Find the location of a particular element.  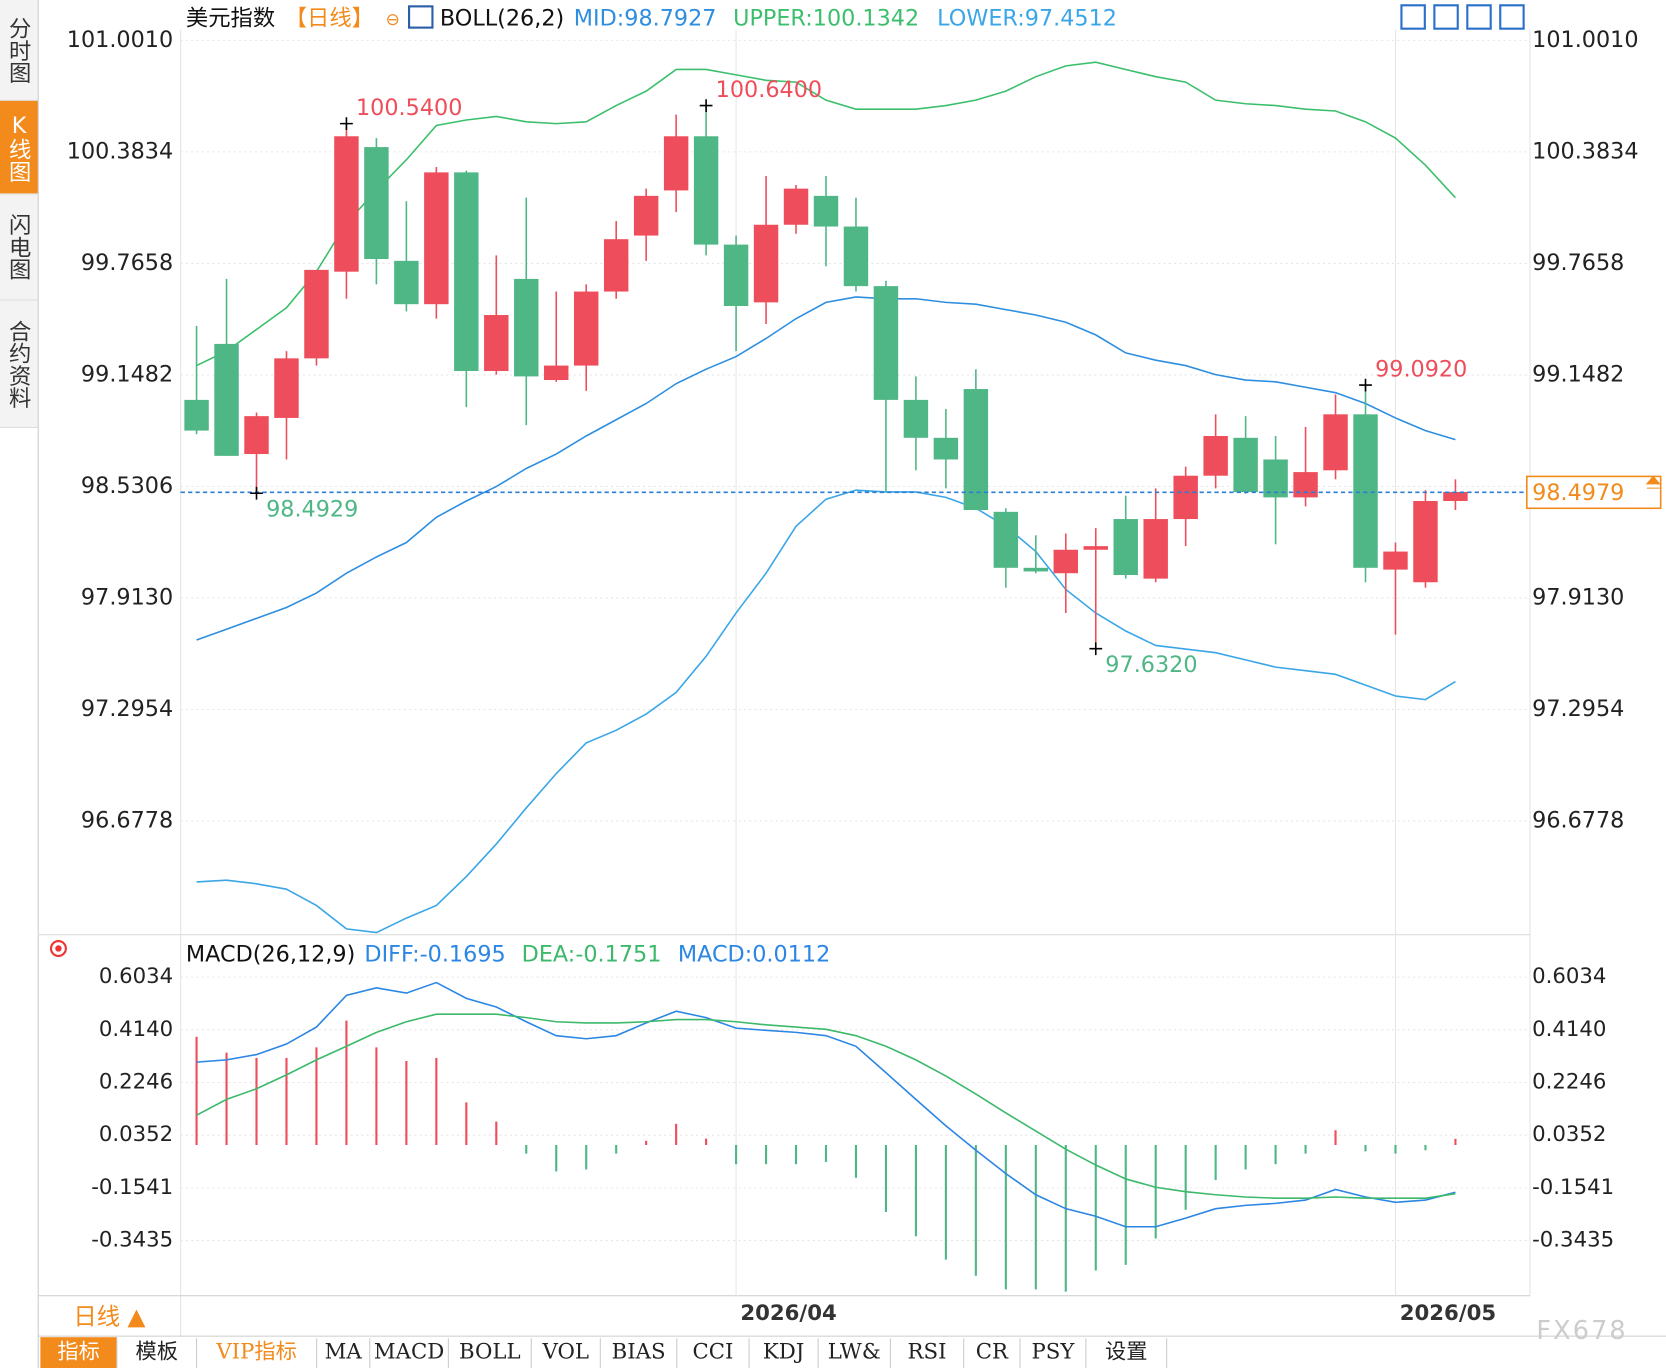

y-tick-label: 0.6034 is located at coordinates (136, 976).